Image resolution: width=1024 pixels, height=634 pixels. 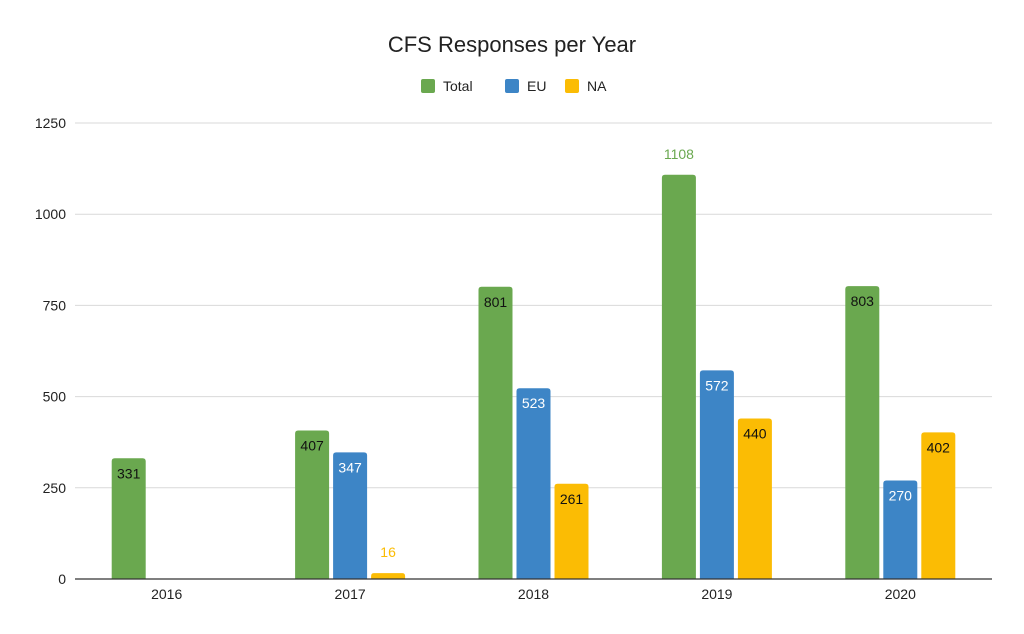 I want to click on legend: Total EU NA, so click(x=514, y=86).